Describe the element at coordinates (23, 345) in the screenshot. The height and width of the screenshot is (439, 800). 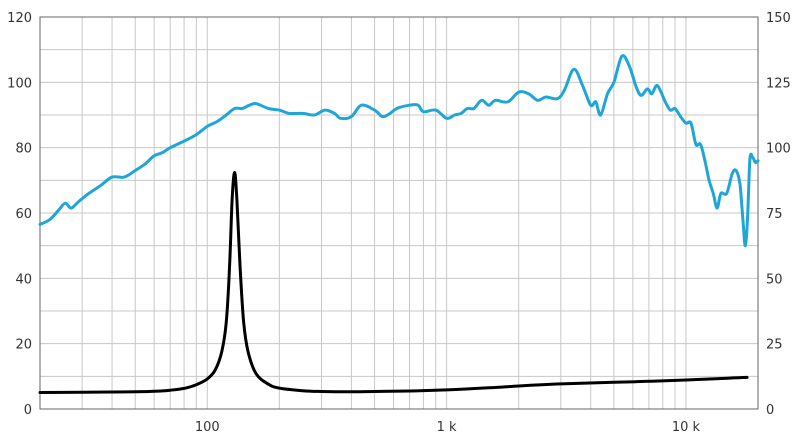
I see `left-y-tick-label: 20` at that location.